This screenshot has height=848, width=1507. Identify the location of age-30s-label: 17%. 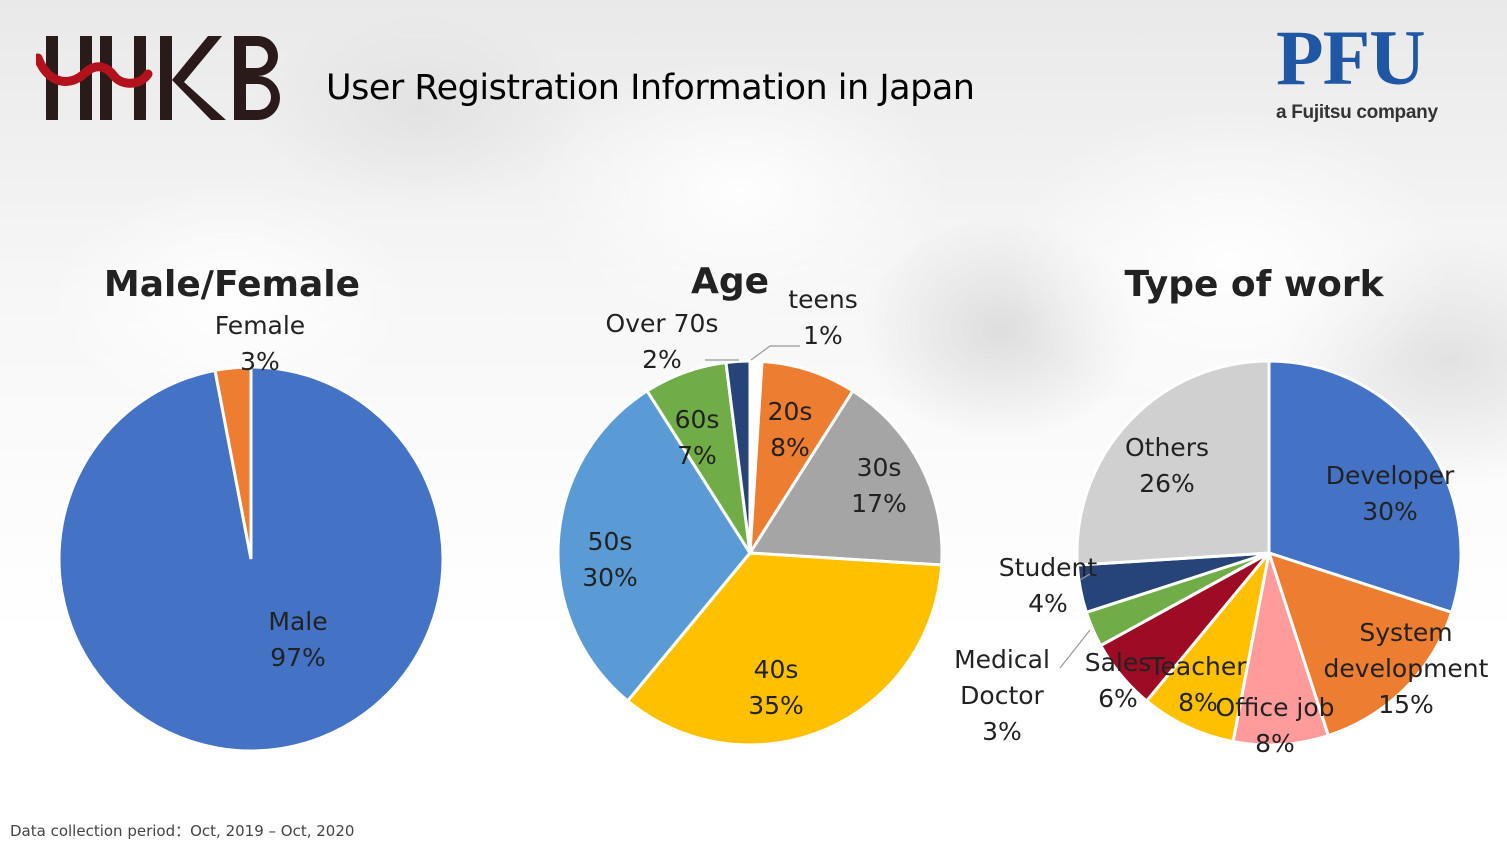
(879, 503).